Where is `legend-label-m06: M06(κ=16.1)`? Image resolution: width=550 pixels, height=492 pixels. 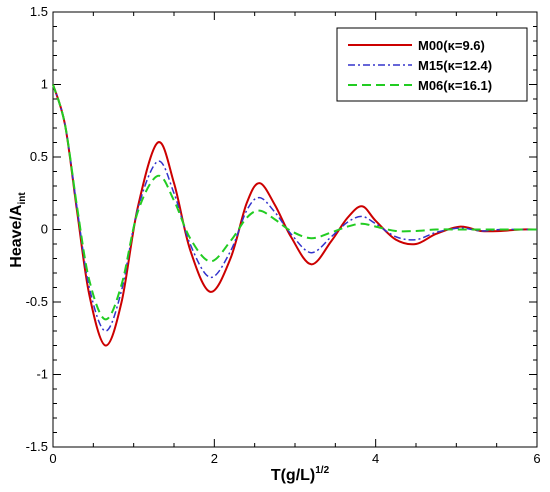 legend-label-m06: M06(κ=16.1) is located at coordinates (455, 85).